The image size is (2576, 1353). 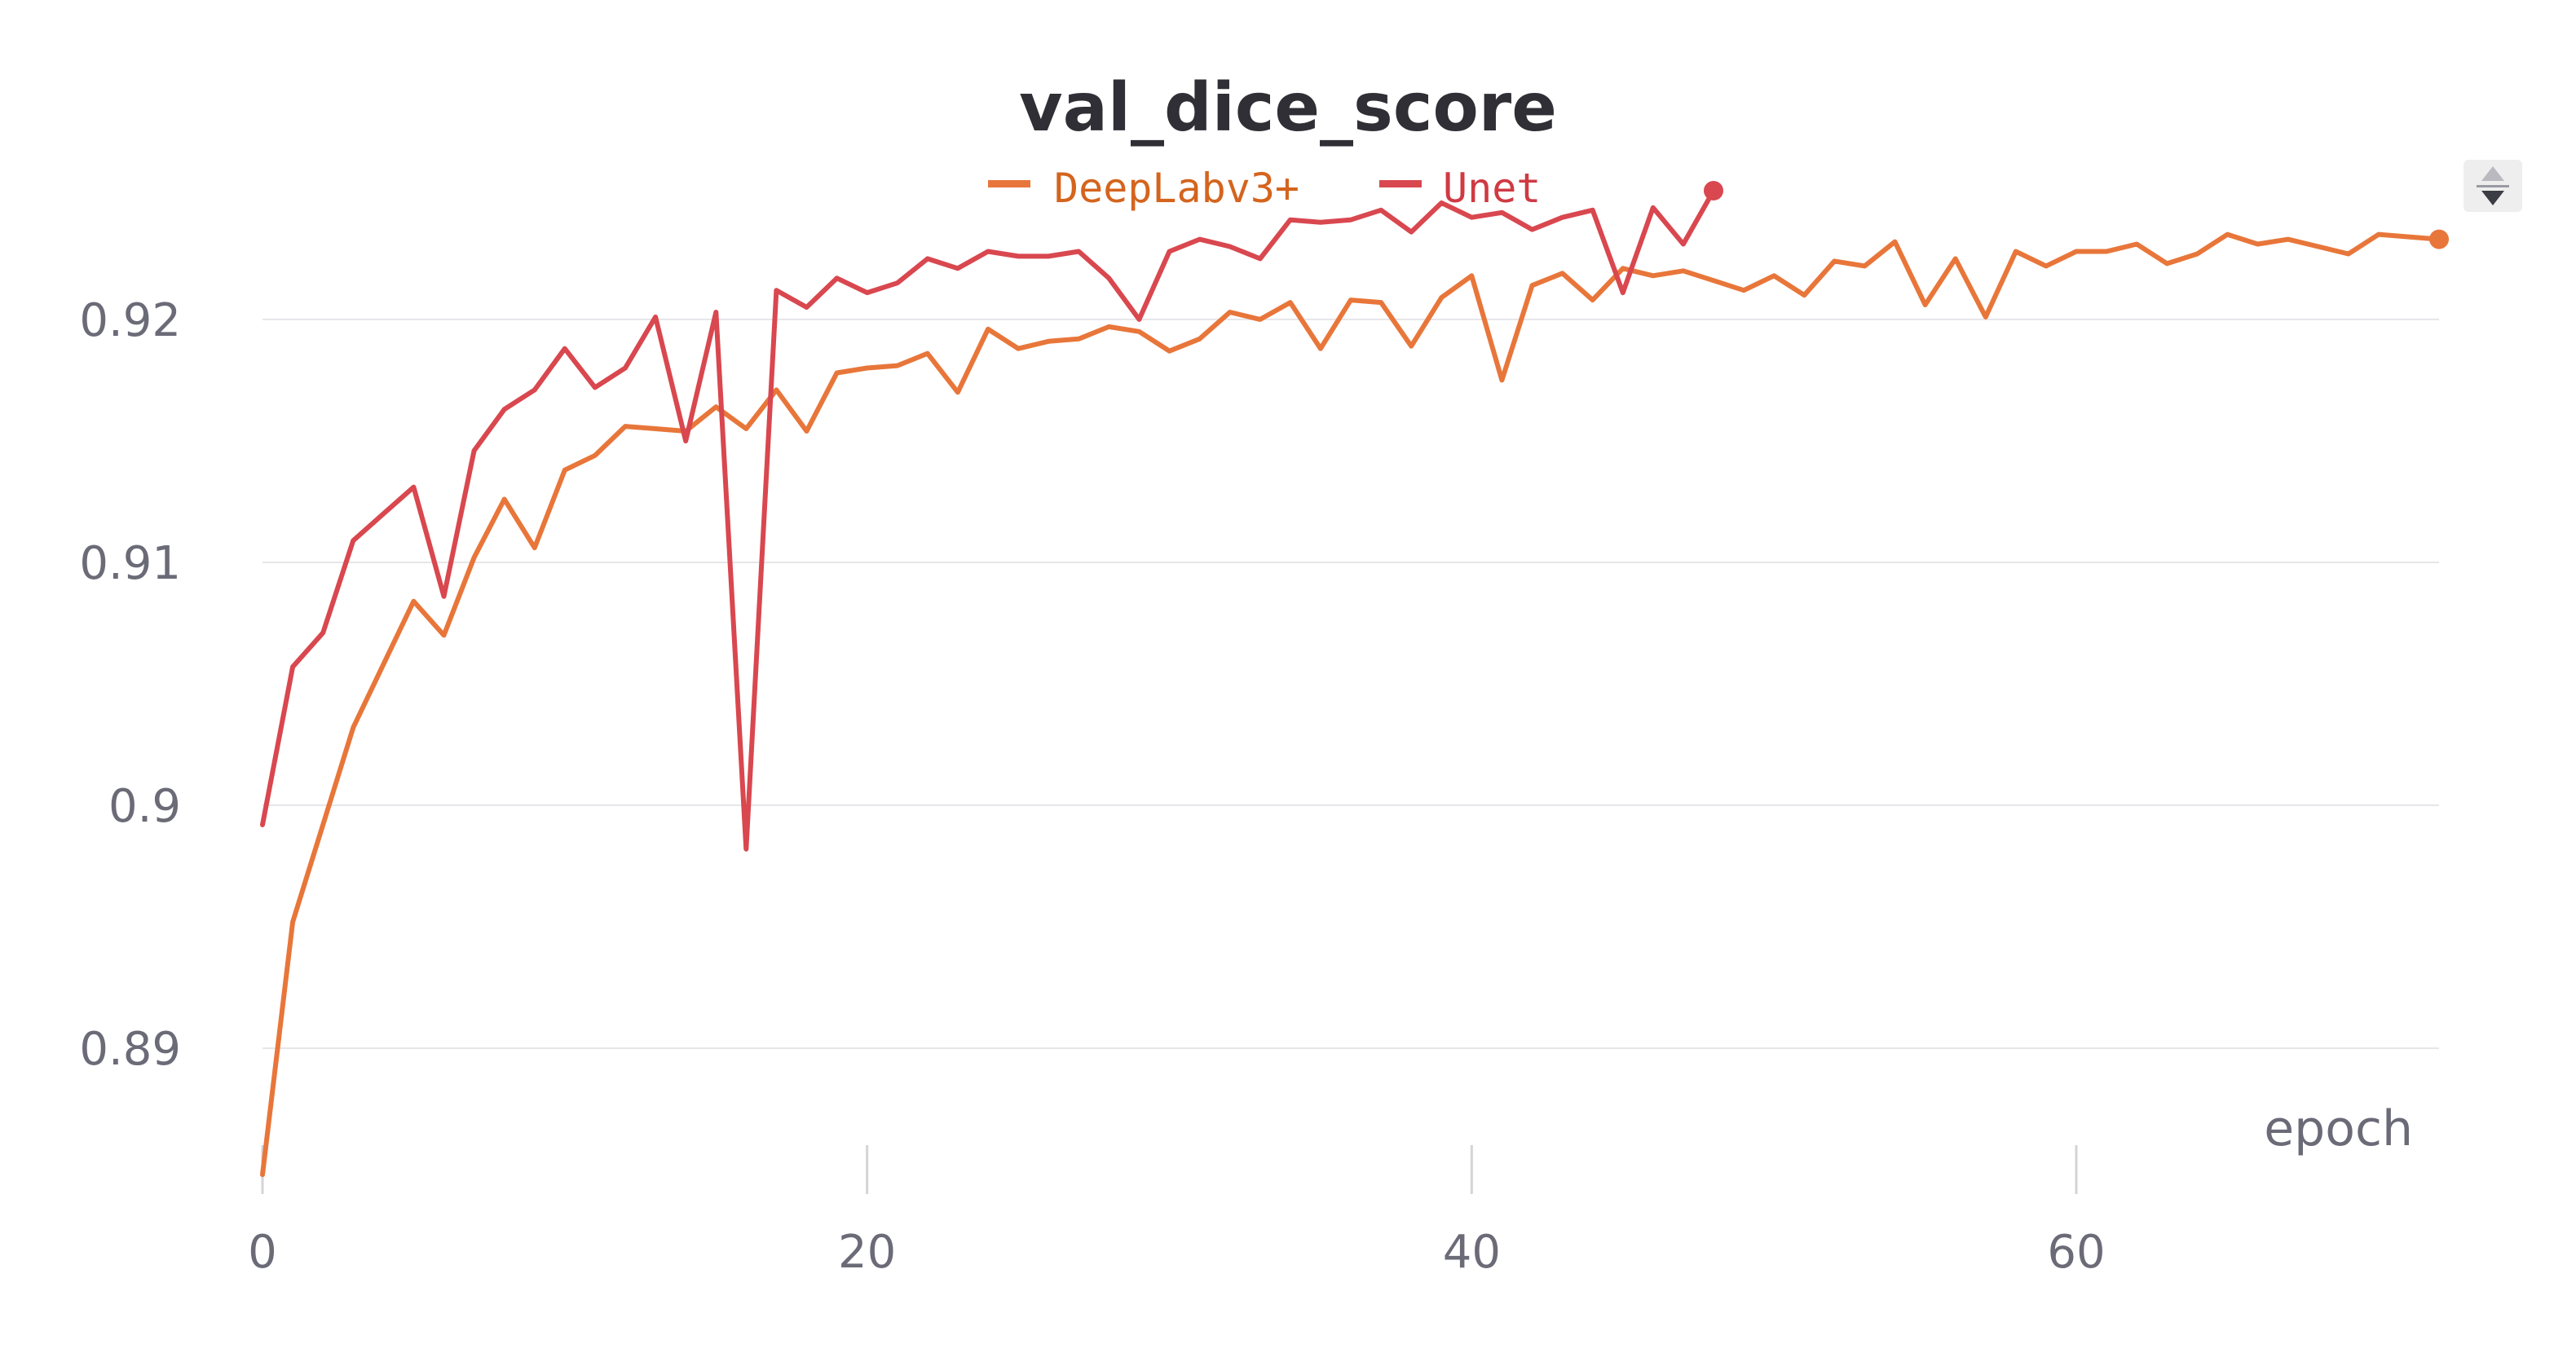 What do you see at coordinates (130, 1049) in the screenshot?
I see `y-tick-label: 0.89` at bounding box center [130, 1049].